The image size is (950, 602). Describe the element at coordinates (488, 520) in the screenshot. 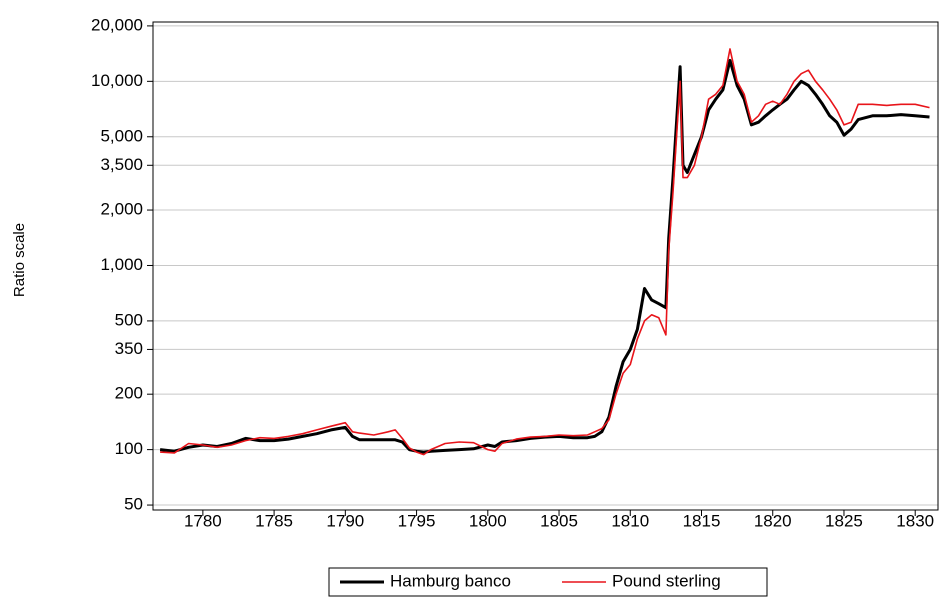

I see `x-tick-label: 1800` at that location.